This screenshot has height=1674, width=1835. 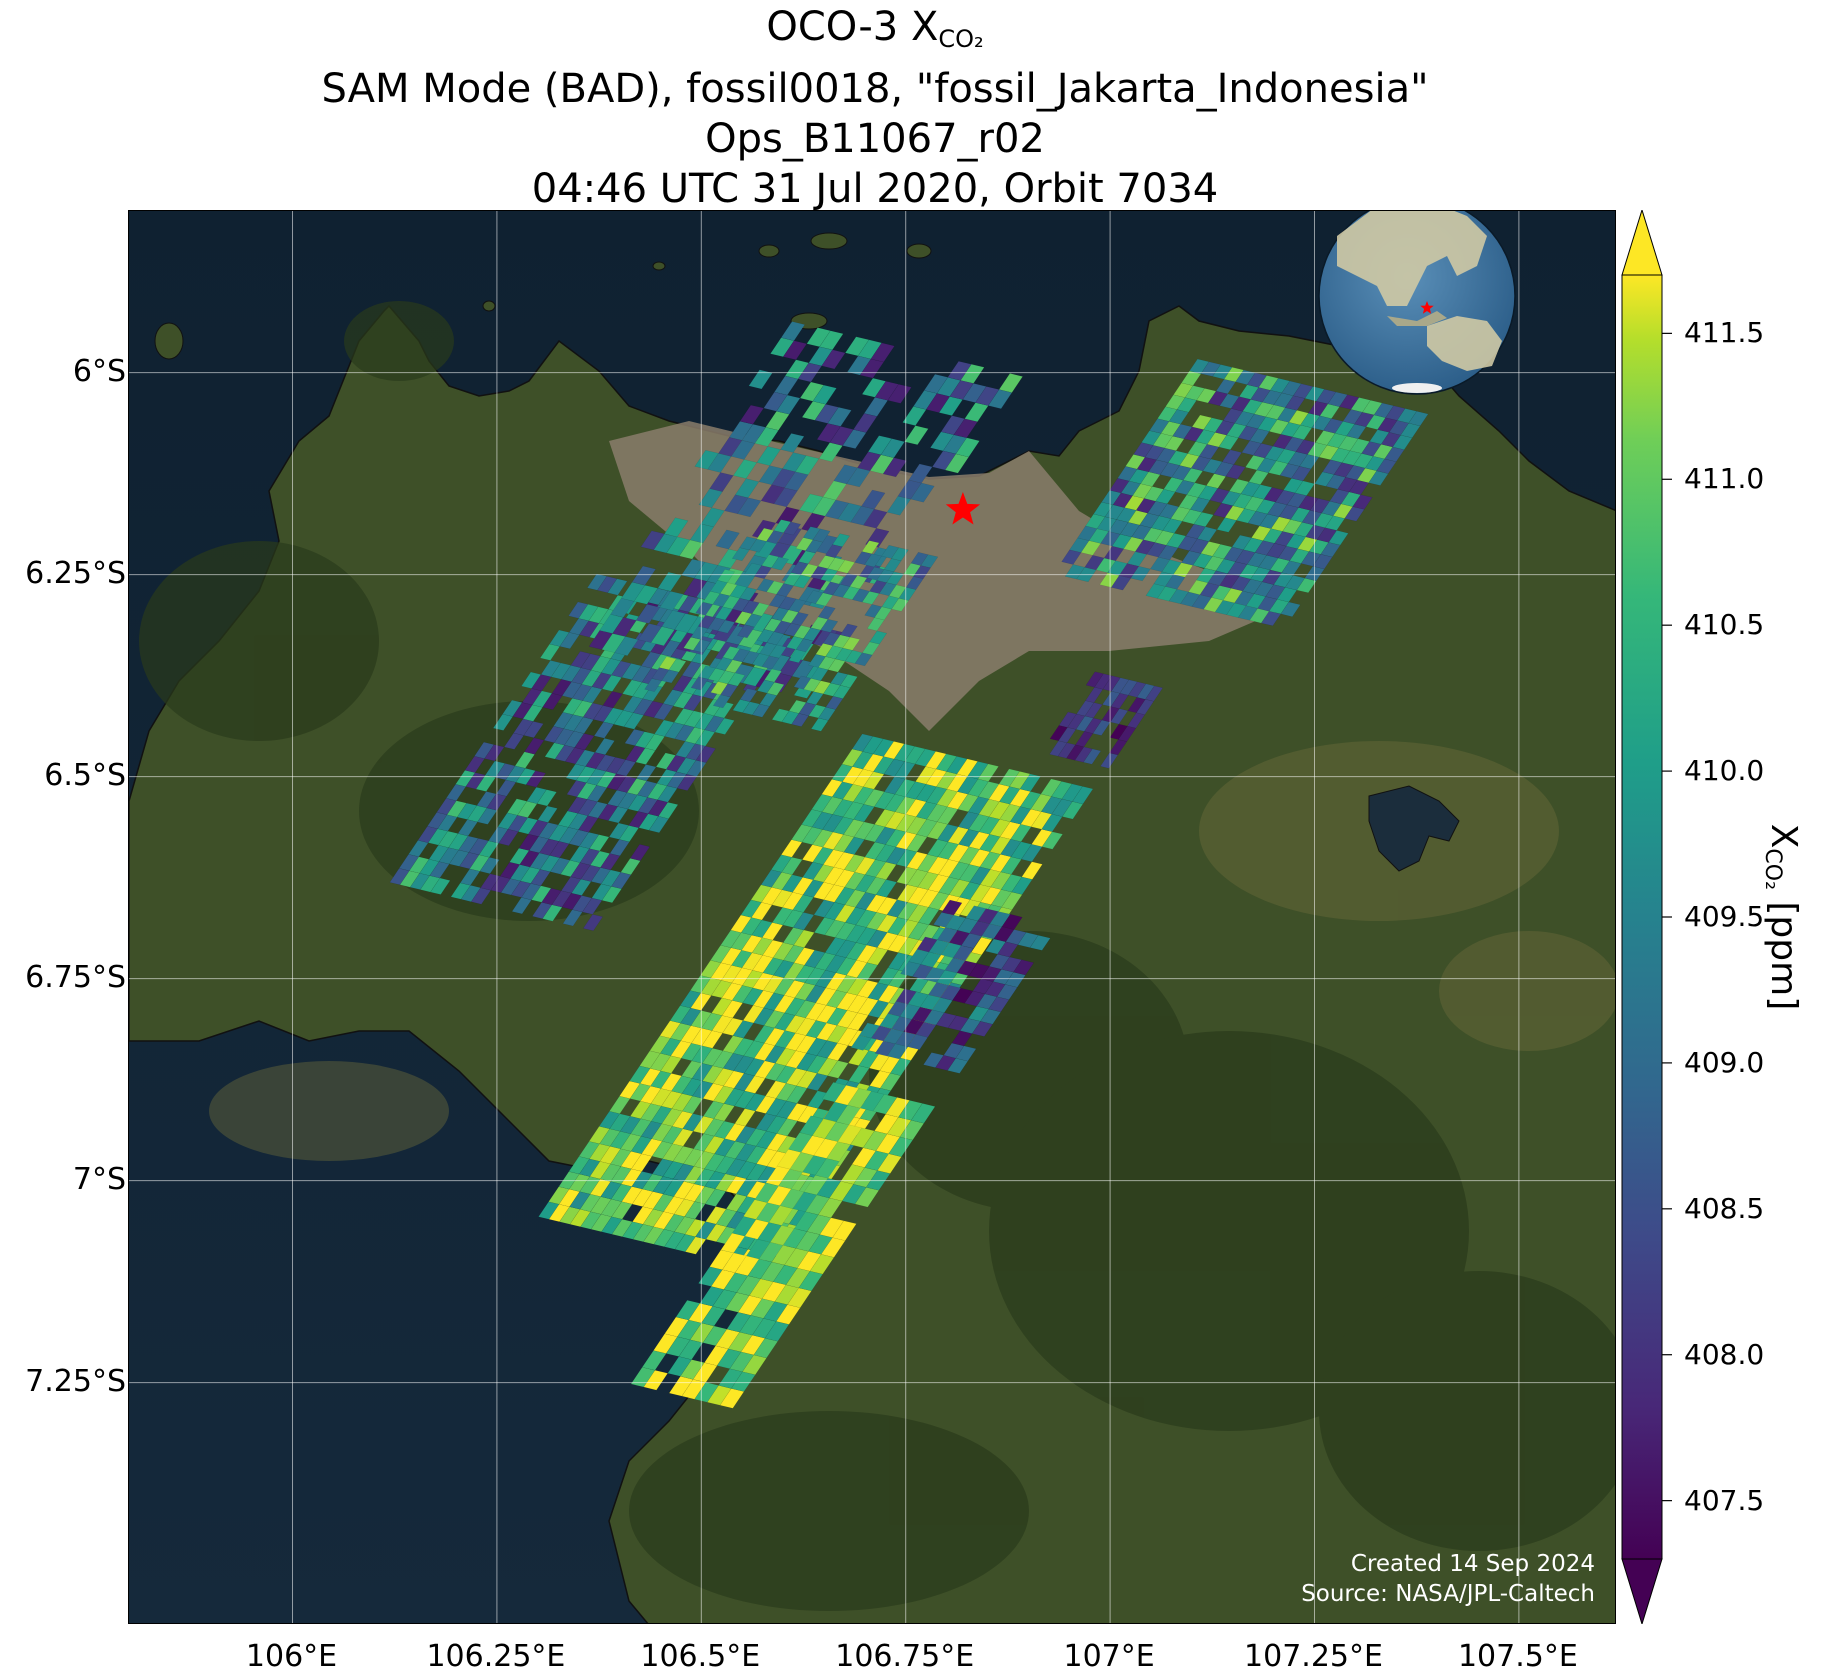 I want to click on colorbar, so click(x=1646, y=917).